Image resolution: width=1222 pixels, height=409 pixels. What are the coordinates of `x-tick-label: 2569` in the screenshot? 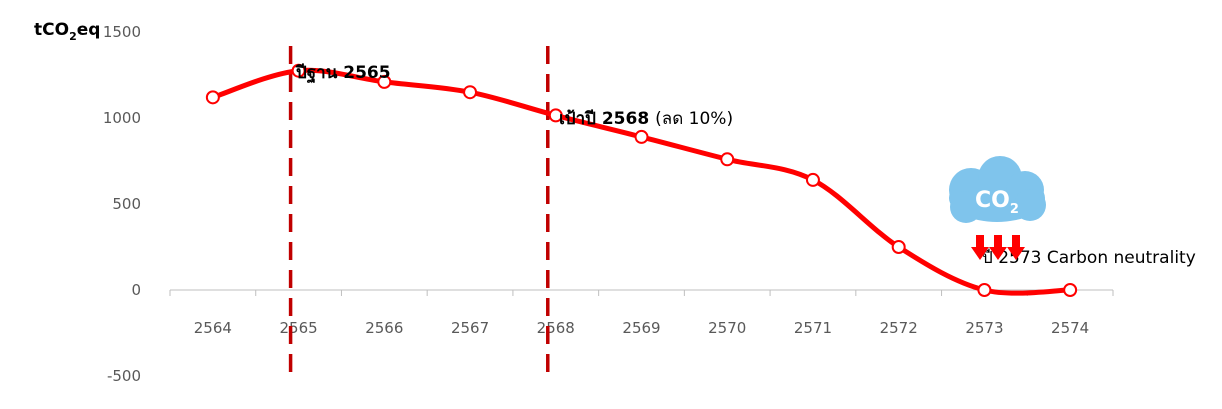 It's located at (641, 328).